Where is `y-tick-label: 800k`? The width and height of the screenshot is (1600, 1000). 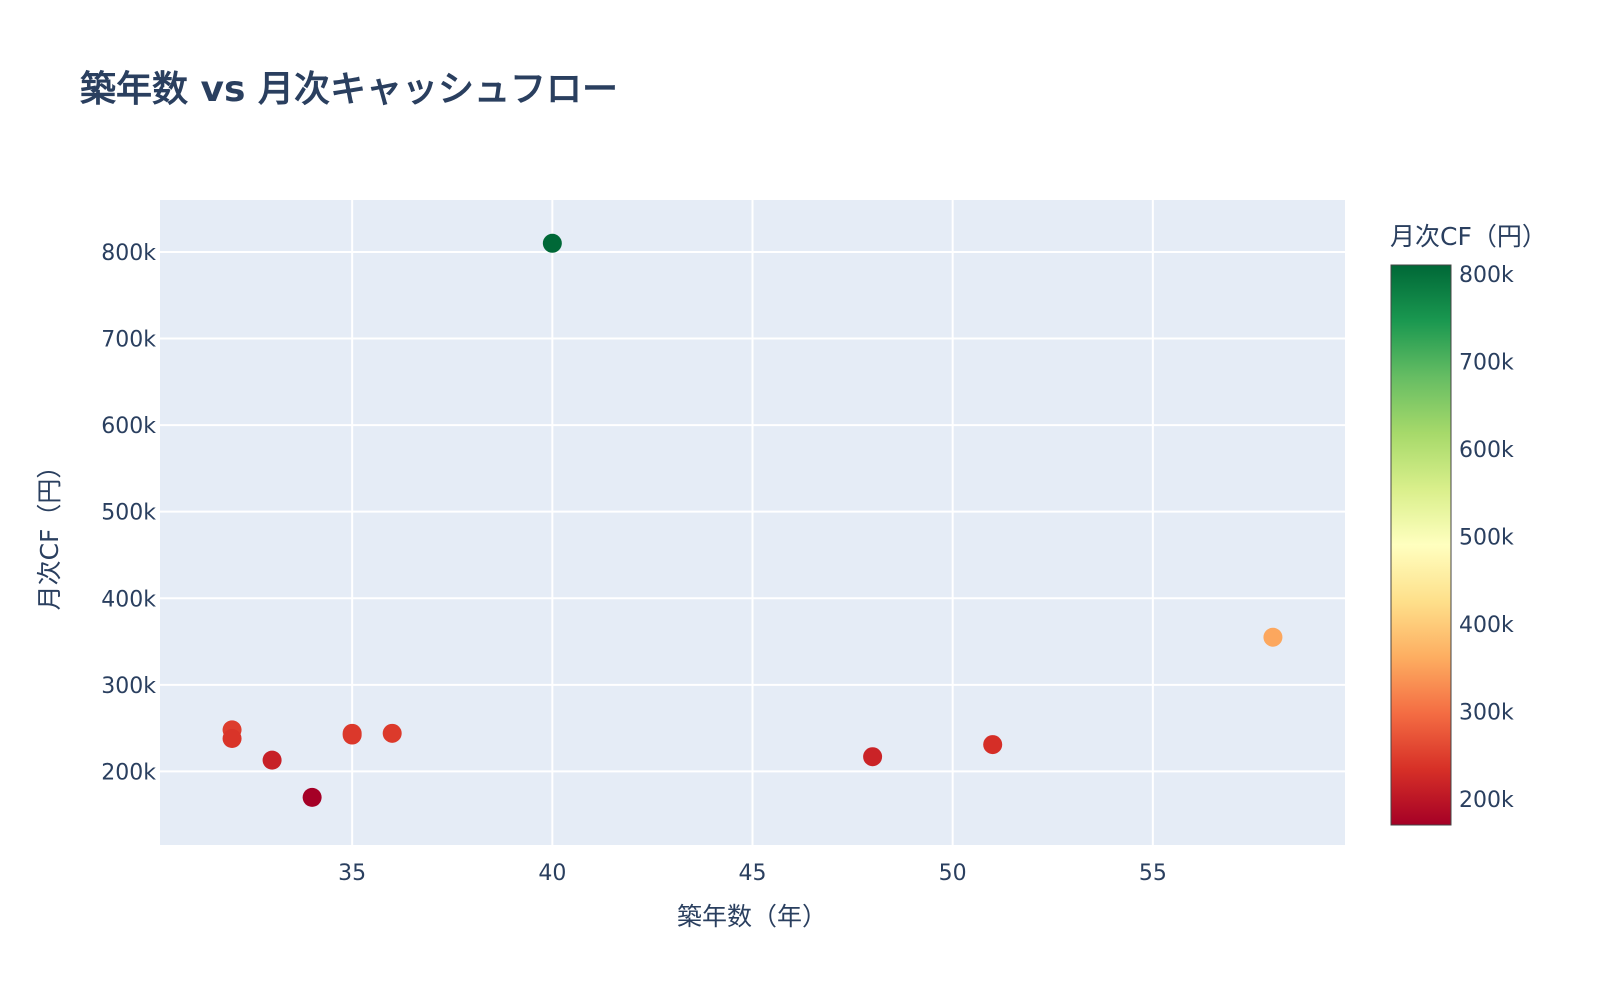
y-tick-label: 800k is located at coordinates (128, 253).